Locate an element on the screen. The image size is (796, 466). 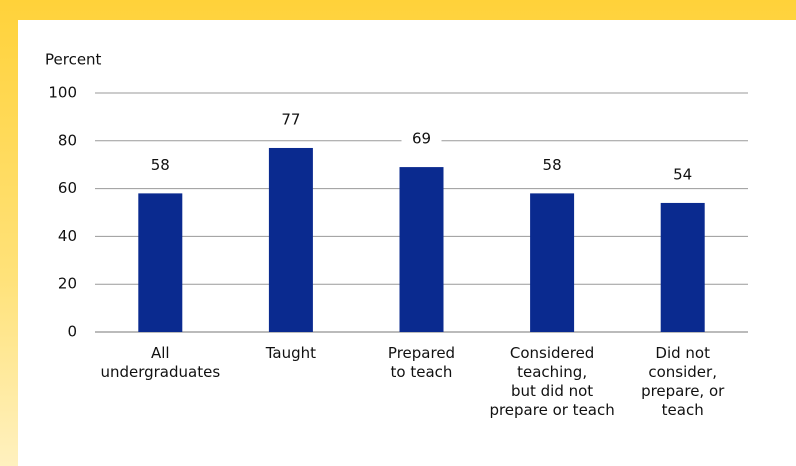
x-tick-label: All undergraduates is located at coordinates (160, 362).